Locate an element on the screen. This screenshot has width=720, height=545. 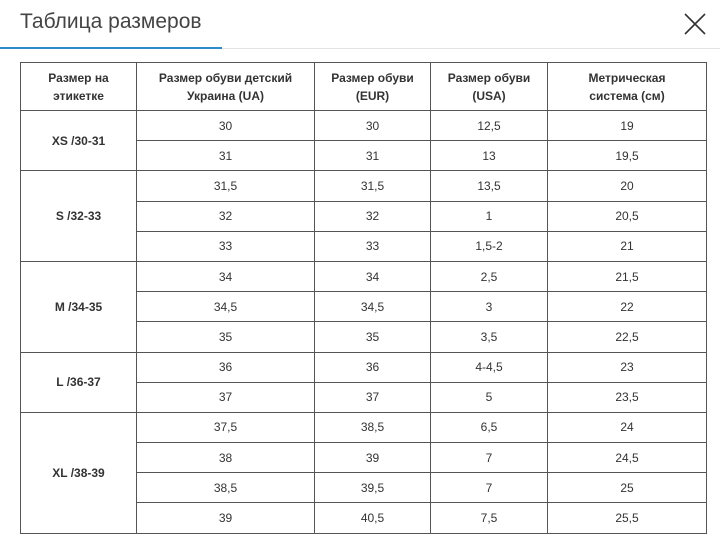
table-cell: 13,5 is located at coordinates (489, 186).